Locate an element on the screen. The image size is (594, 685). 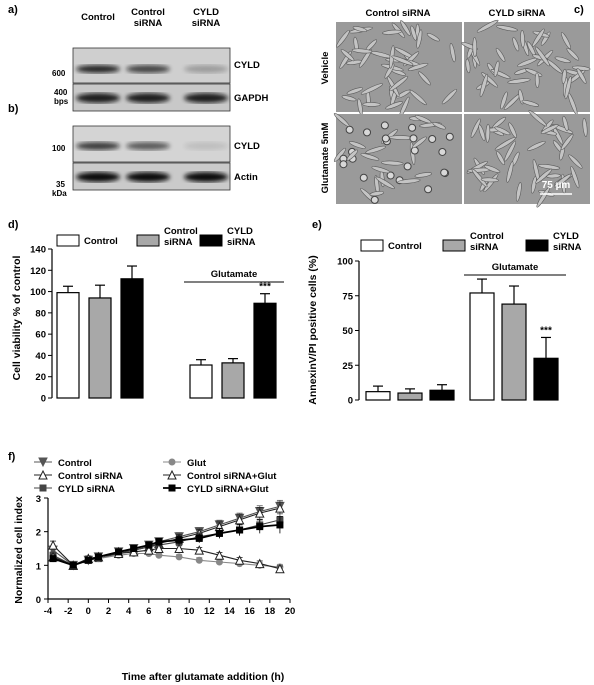
y-tick-label: 1 is located at coordinates (39, 566).